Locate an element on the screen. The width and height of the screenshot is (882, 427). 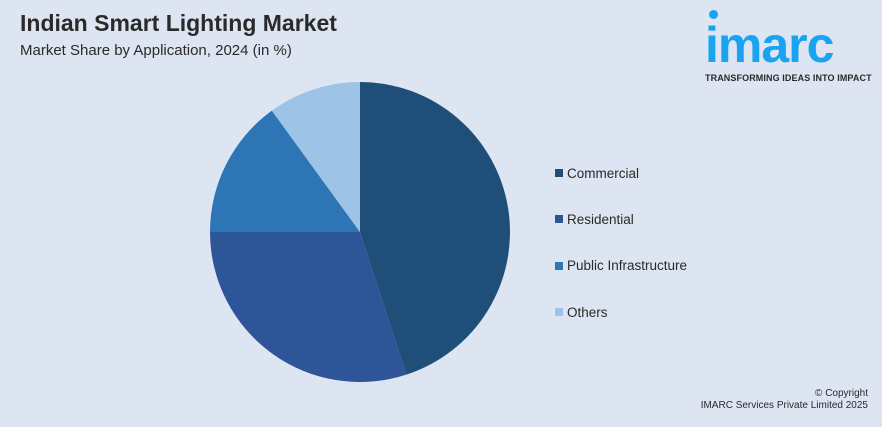
pie-slice-public-infrastructure is located at coordinates (285, 171).